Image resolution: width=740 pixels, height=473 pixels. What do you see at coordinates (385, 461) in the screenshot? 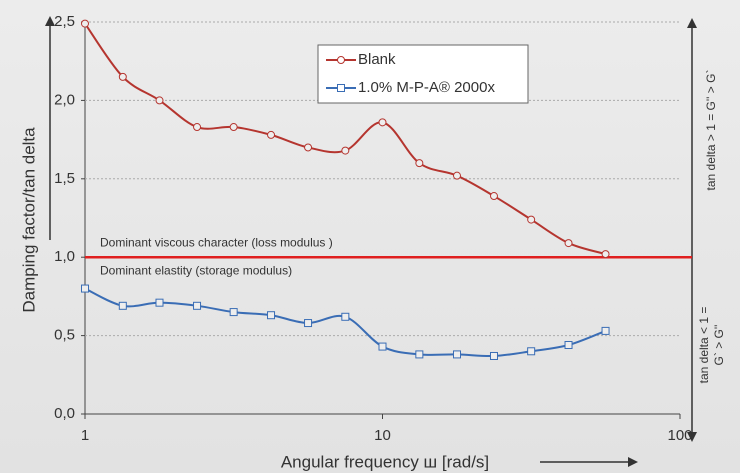
I see `x-axis-label: Angular frequency ш [rad/s]` at bounding box center [385, 461].